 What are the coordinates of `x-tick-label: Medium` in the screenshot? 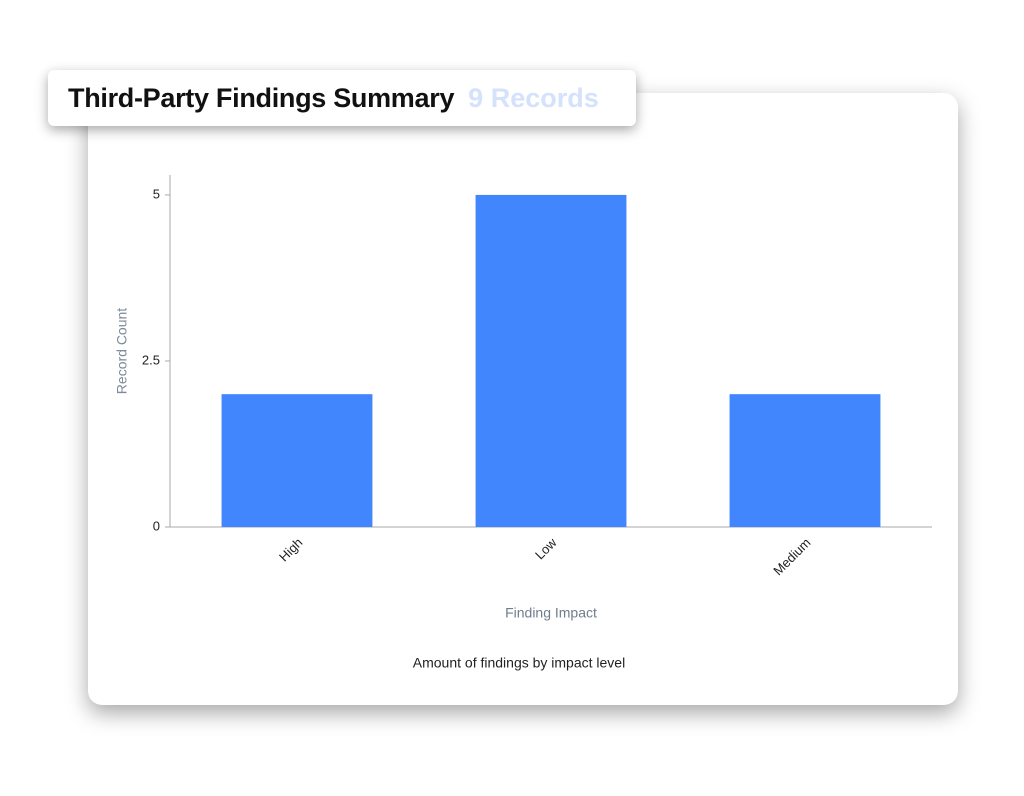 It's located at (791, 556).